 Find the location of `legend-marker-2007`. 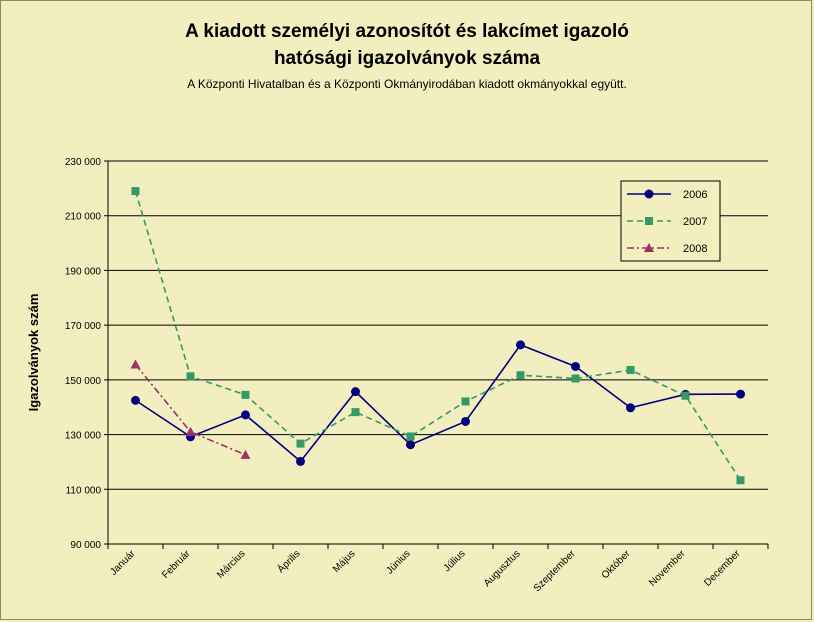

legend-marker-2007 is located at coordinates (649, 221).